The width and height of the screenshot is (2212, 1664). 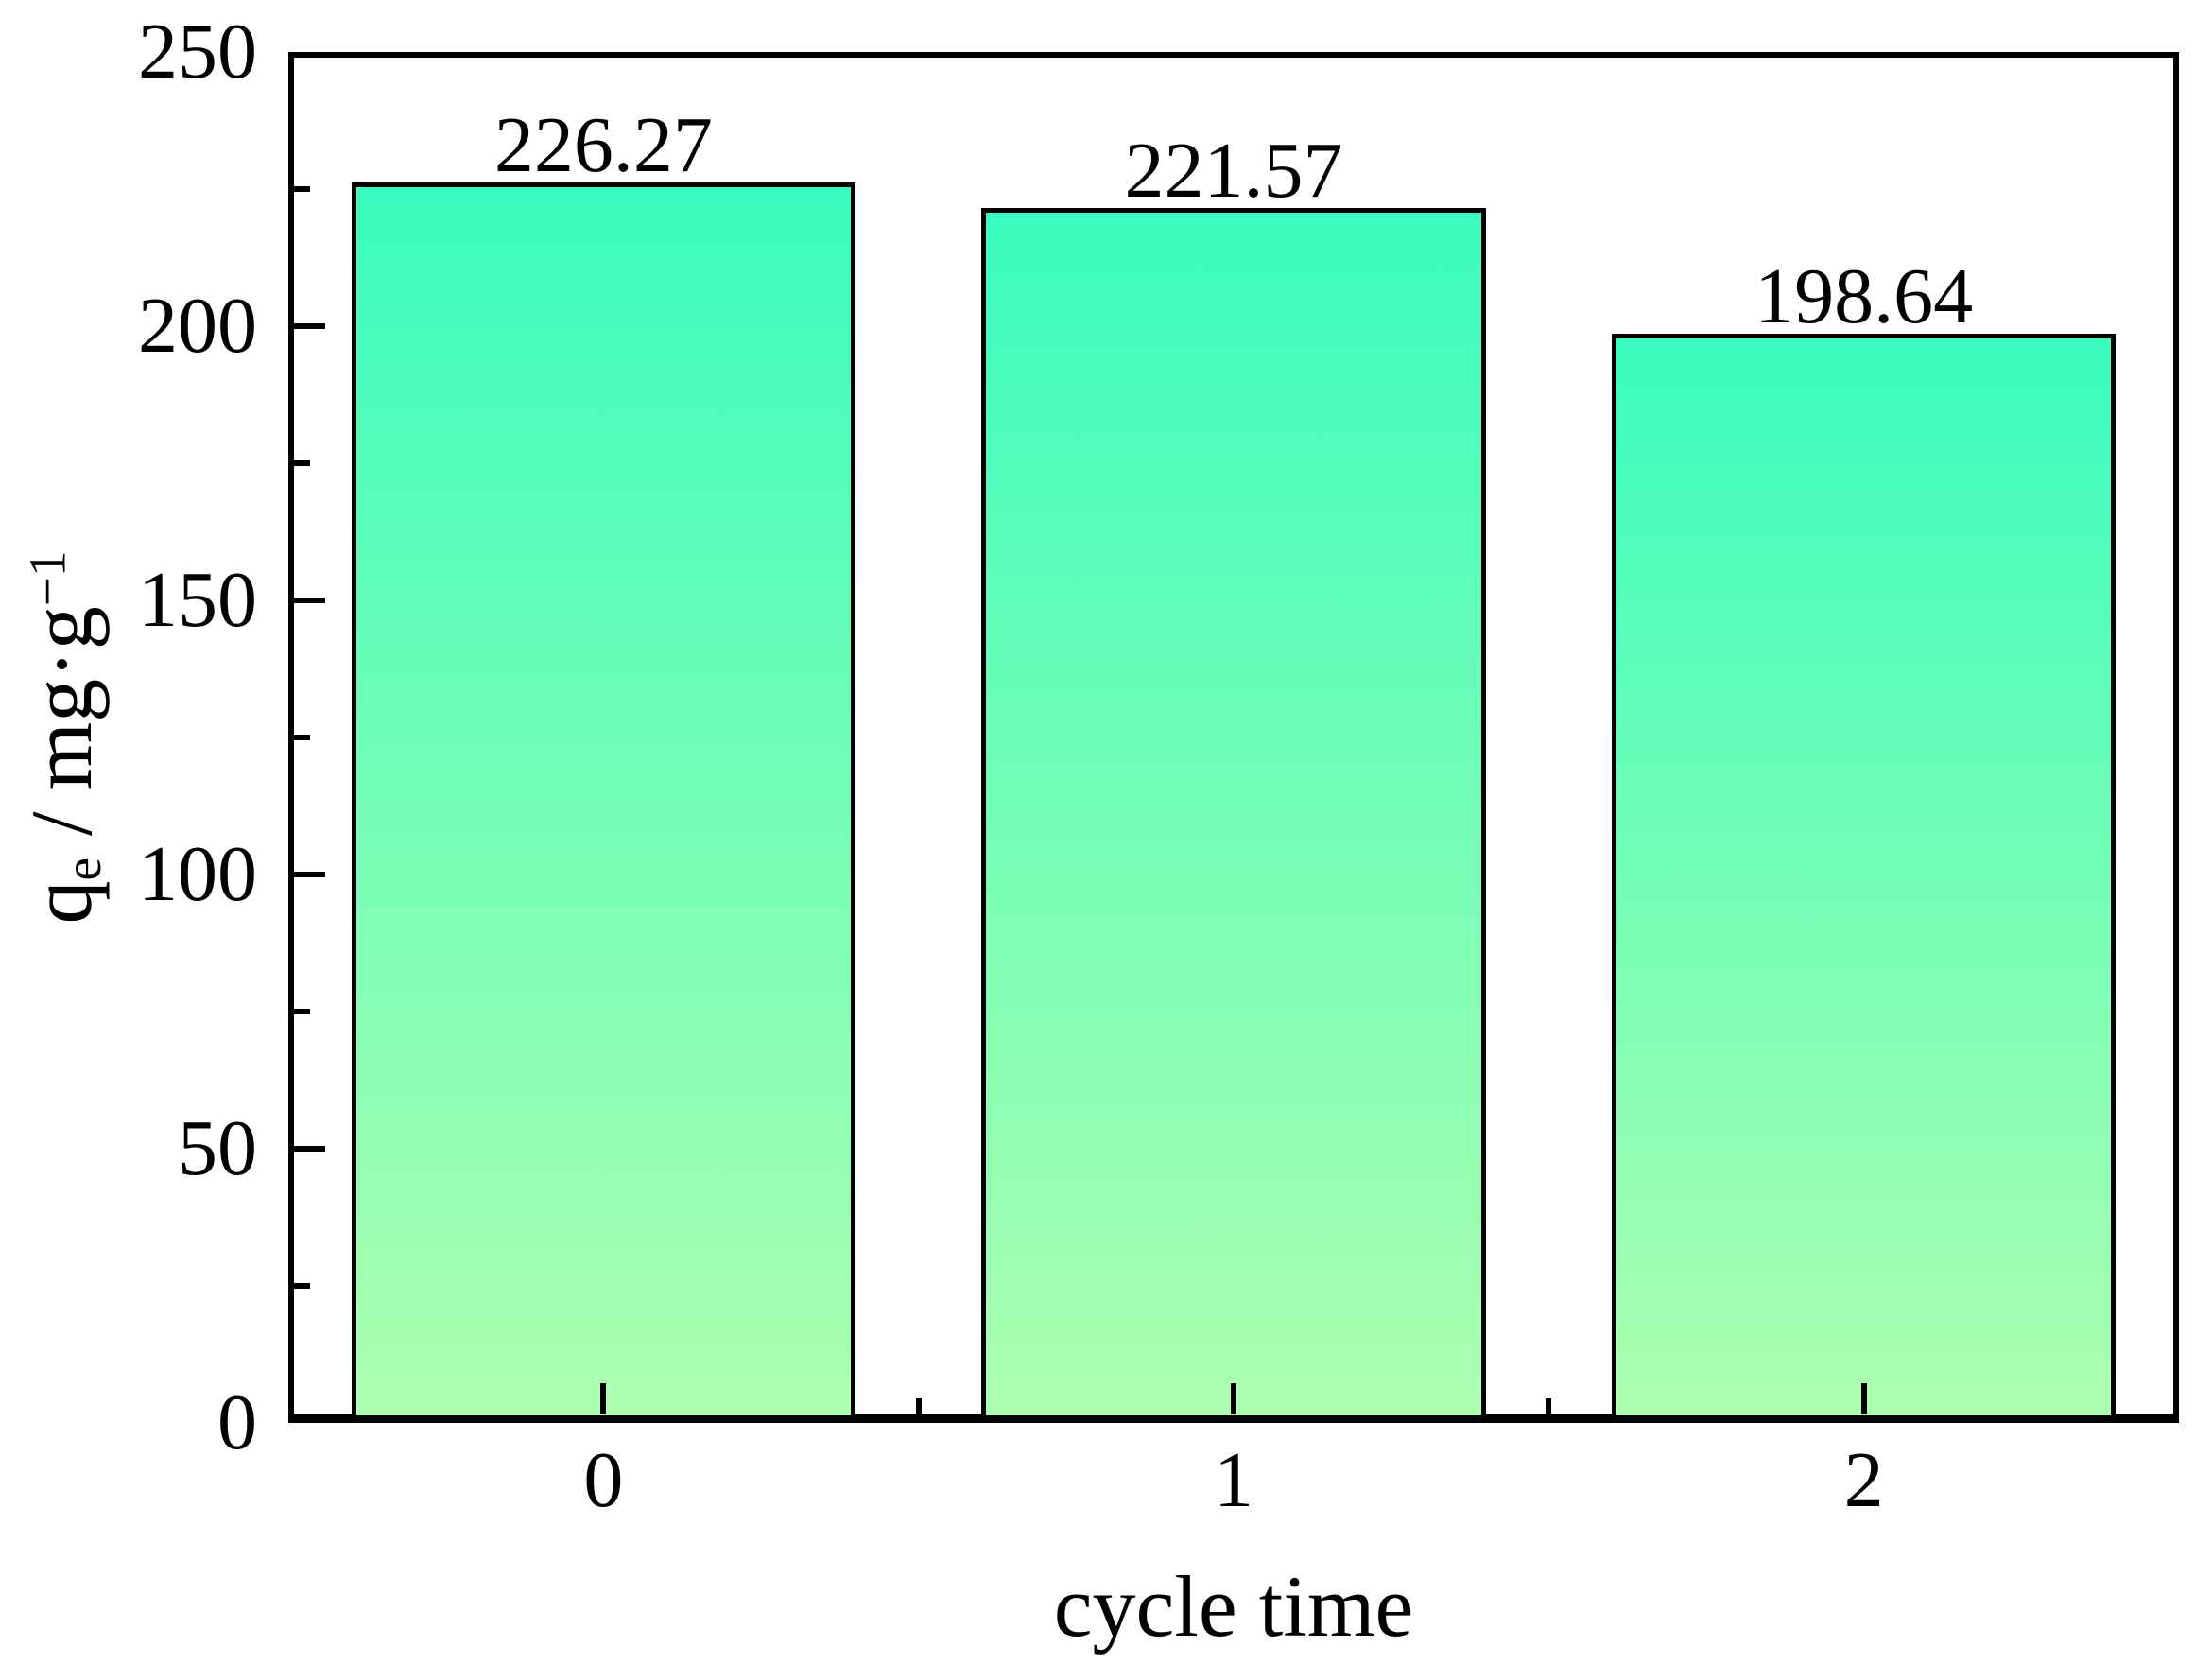 I want to click on y-title-exponent: −1, so click(x=47, y=578).